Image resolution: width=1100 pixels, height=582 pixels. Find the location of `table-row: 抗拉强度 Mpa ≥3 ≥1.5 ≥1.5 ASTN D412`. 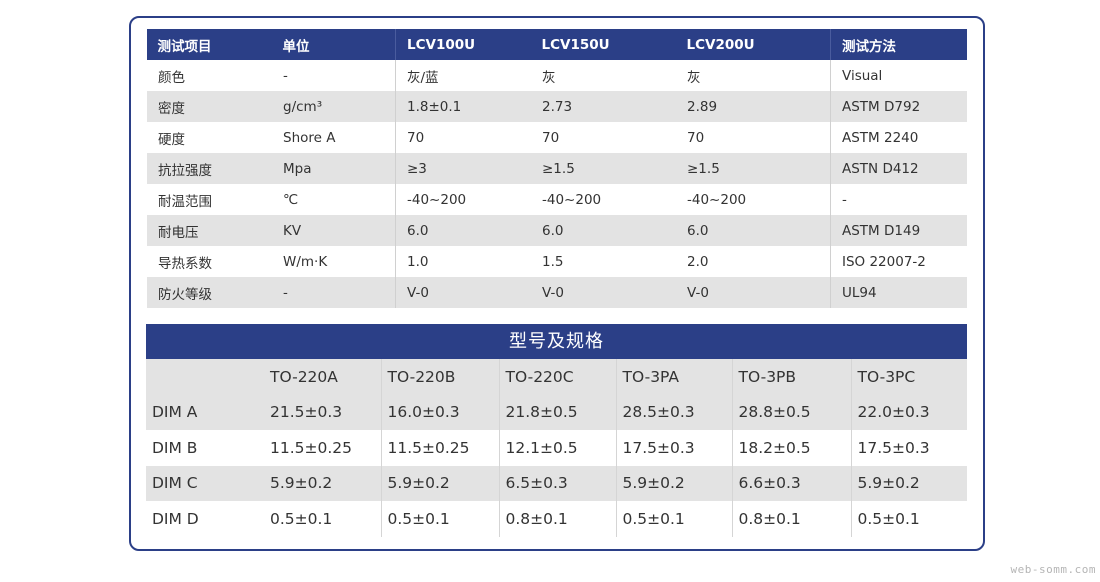

table-row: 抗拉强度 Mpa ≥3 ≥1.5 ≥1.5 ASTN D412 is located at coordinates (556, 168).